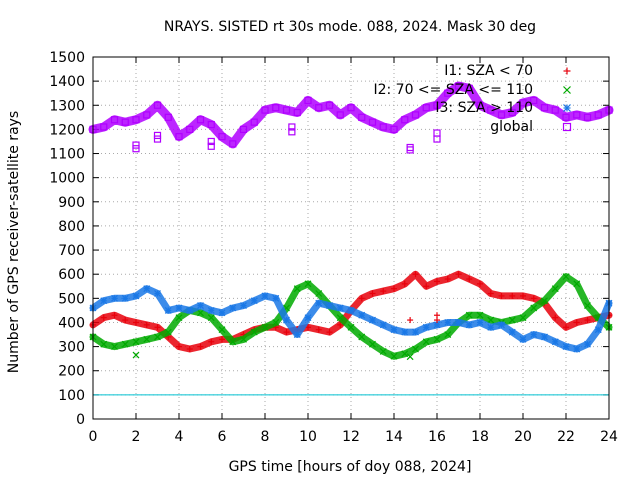  What do you see at coordinates (71, 251) in the screenshot?
I see `y-tick-label: 700` at bounding box center [71, 251].